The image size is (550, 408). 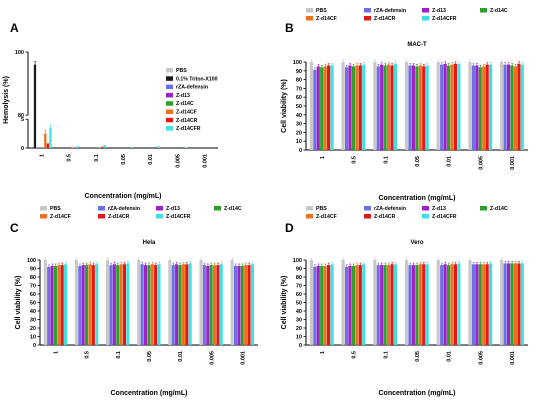 What do you see at coordinates (326, 217) in the screenshot?
I see `panel-d-legend-label: Z-d14CF` at bounding box center [326, 217].